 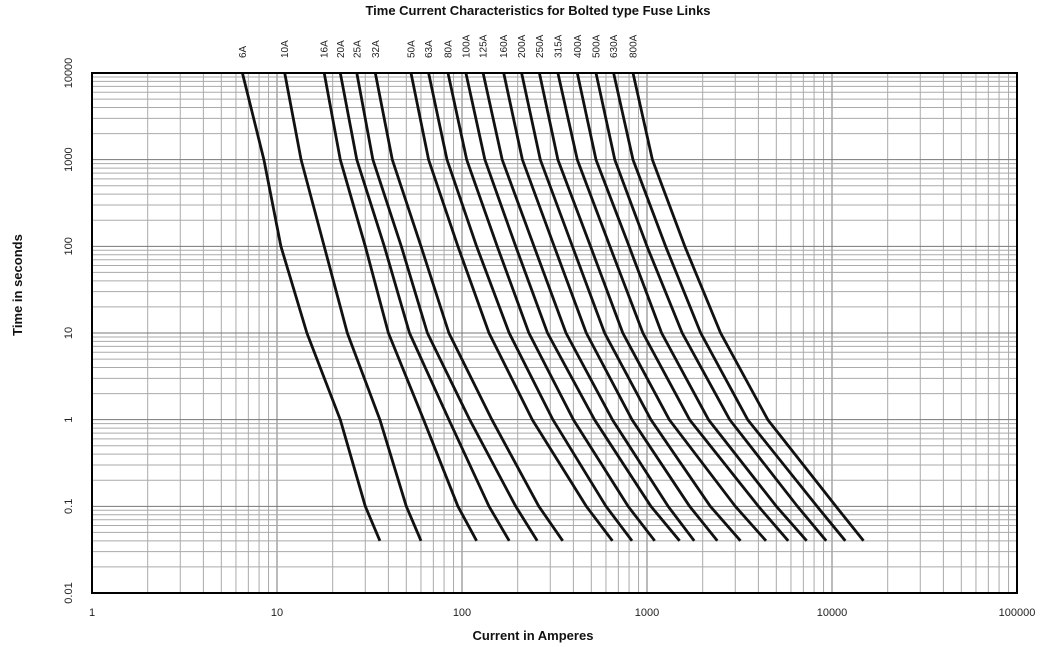 I want to click on curve-label-10A: 10A, so click(x=285, y=49).